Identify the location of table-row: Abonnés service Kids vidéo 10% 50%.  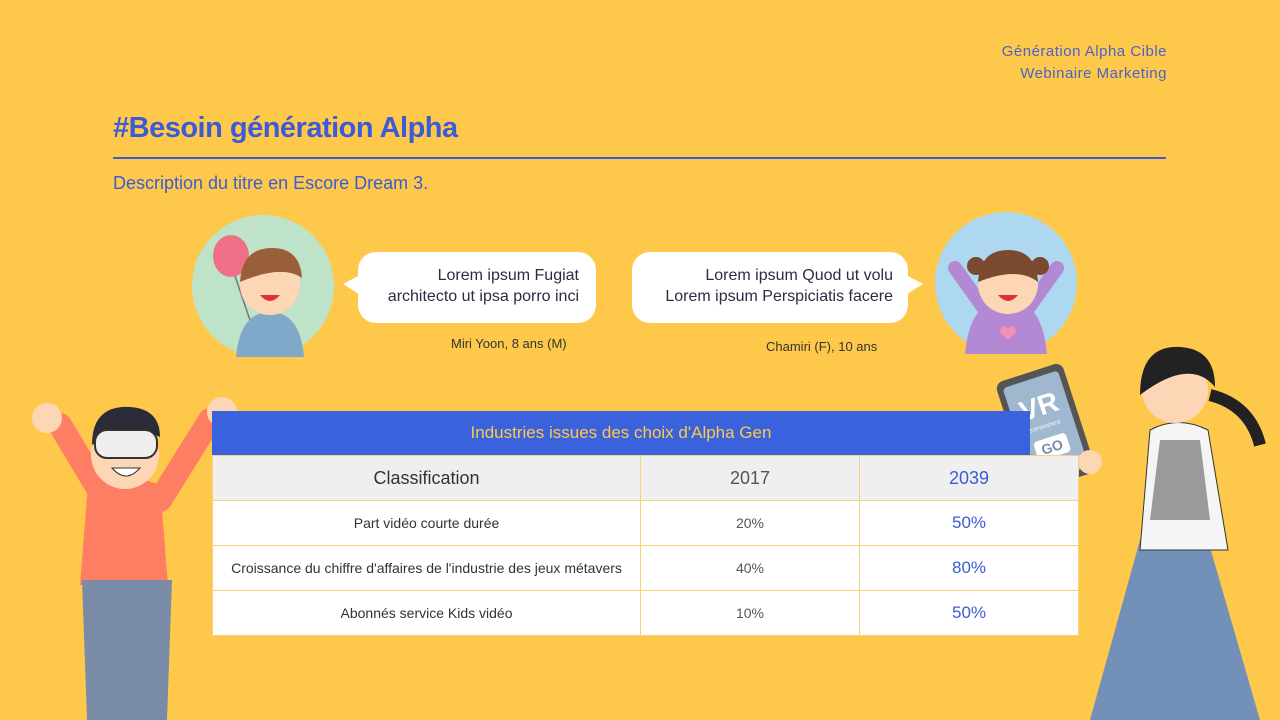
(645, 613).